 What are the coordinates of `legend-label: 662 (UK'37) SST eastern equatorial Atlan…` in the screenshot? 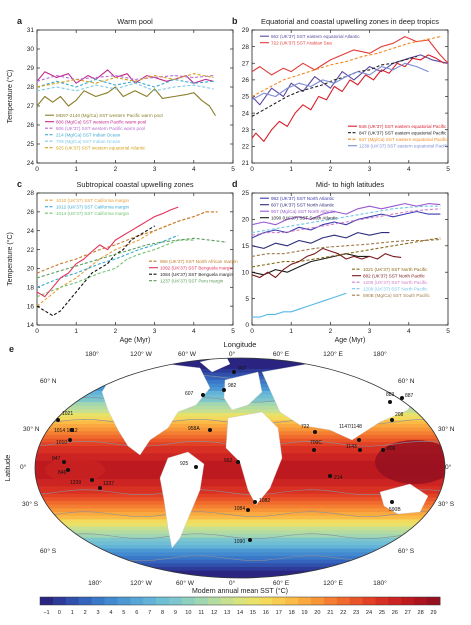 It's located at (315, 36).